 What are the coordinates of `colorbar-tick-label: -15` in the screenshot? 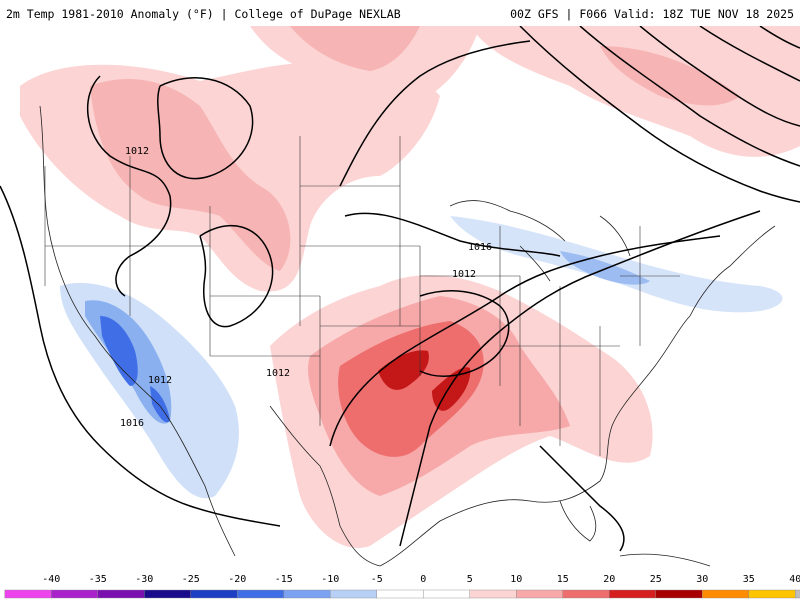 It's located at (283, 579).